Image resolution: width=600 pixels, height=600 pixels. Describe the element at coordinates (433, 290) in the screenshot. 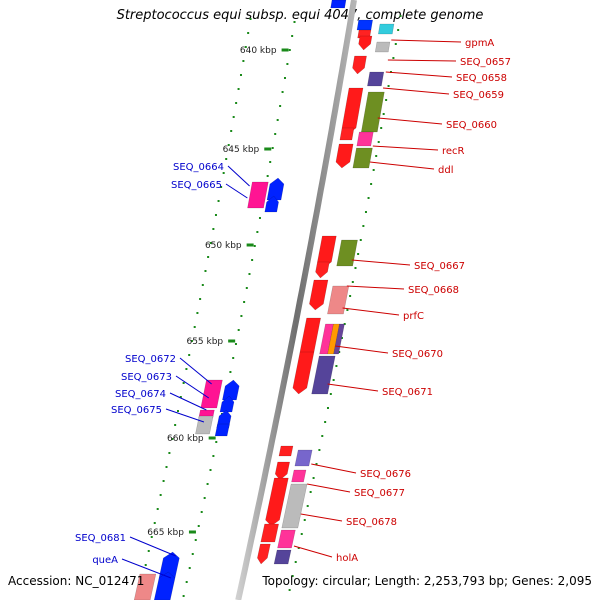

I see `gene-label-forward: SEQ_0668` at that location.